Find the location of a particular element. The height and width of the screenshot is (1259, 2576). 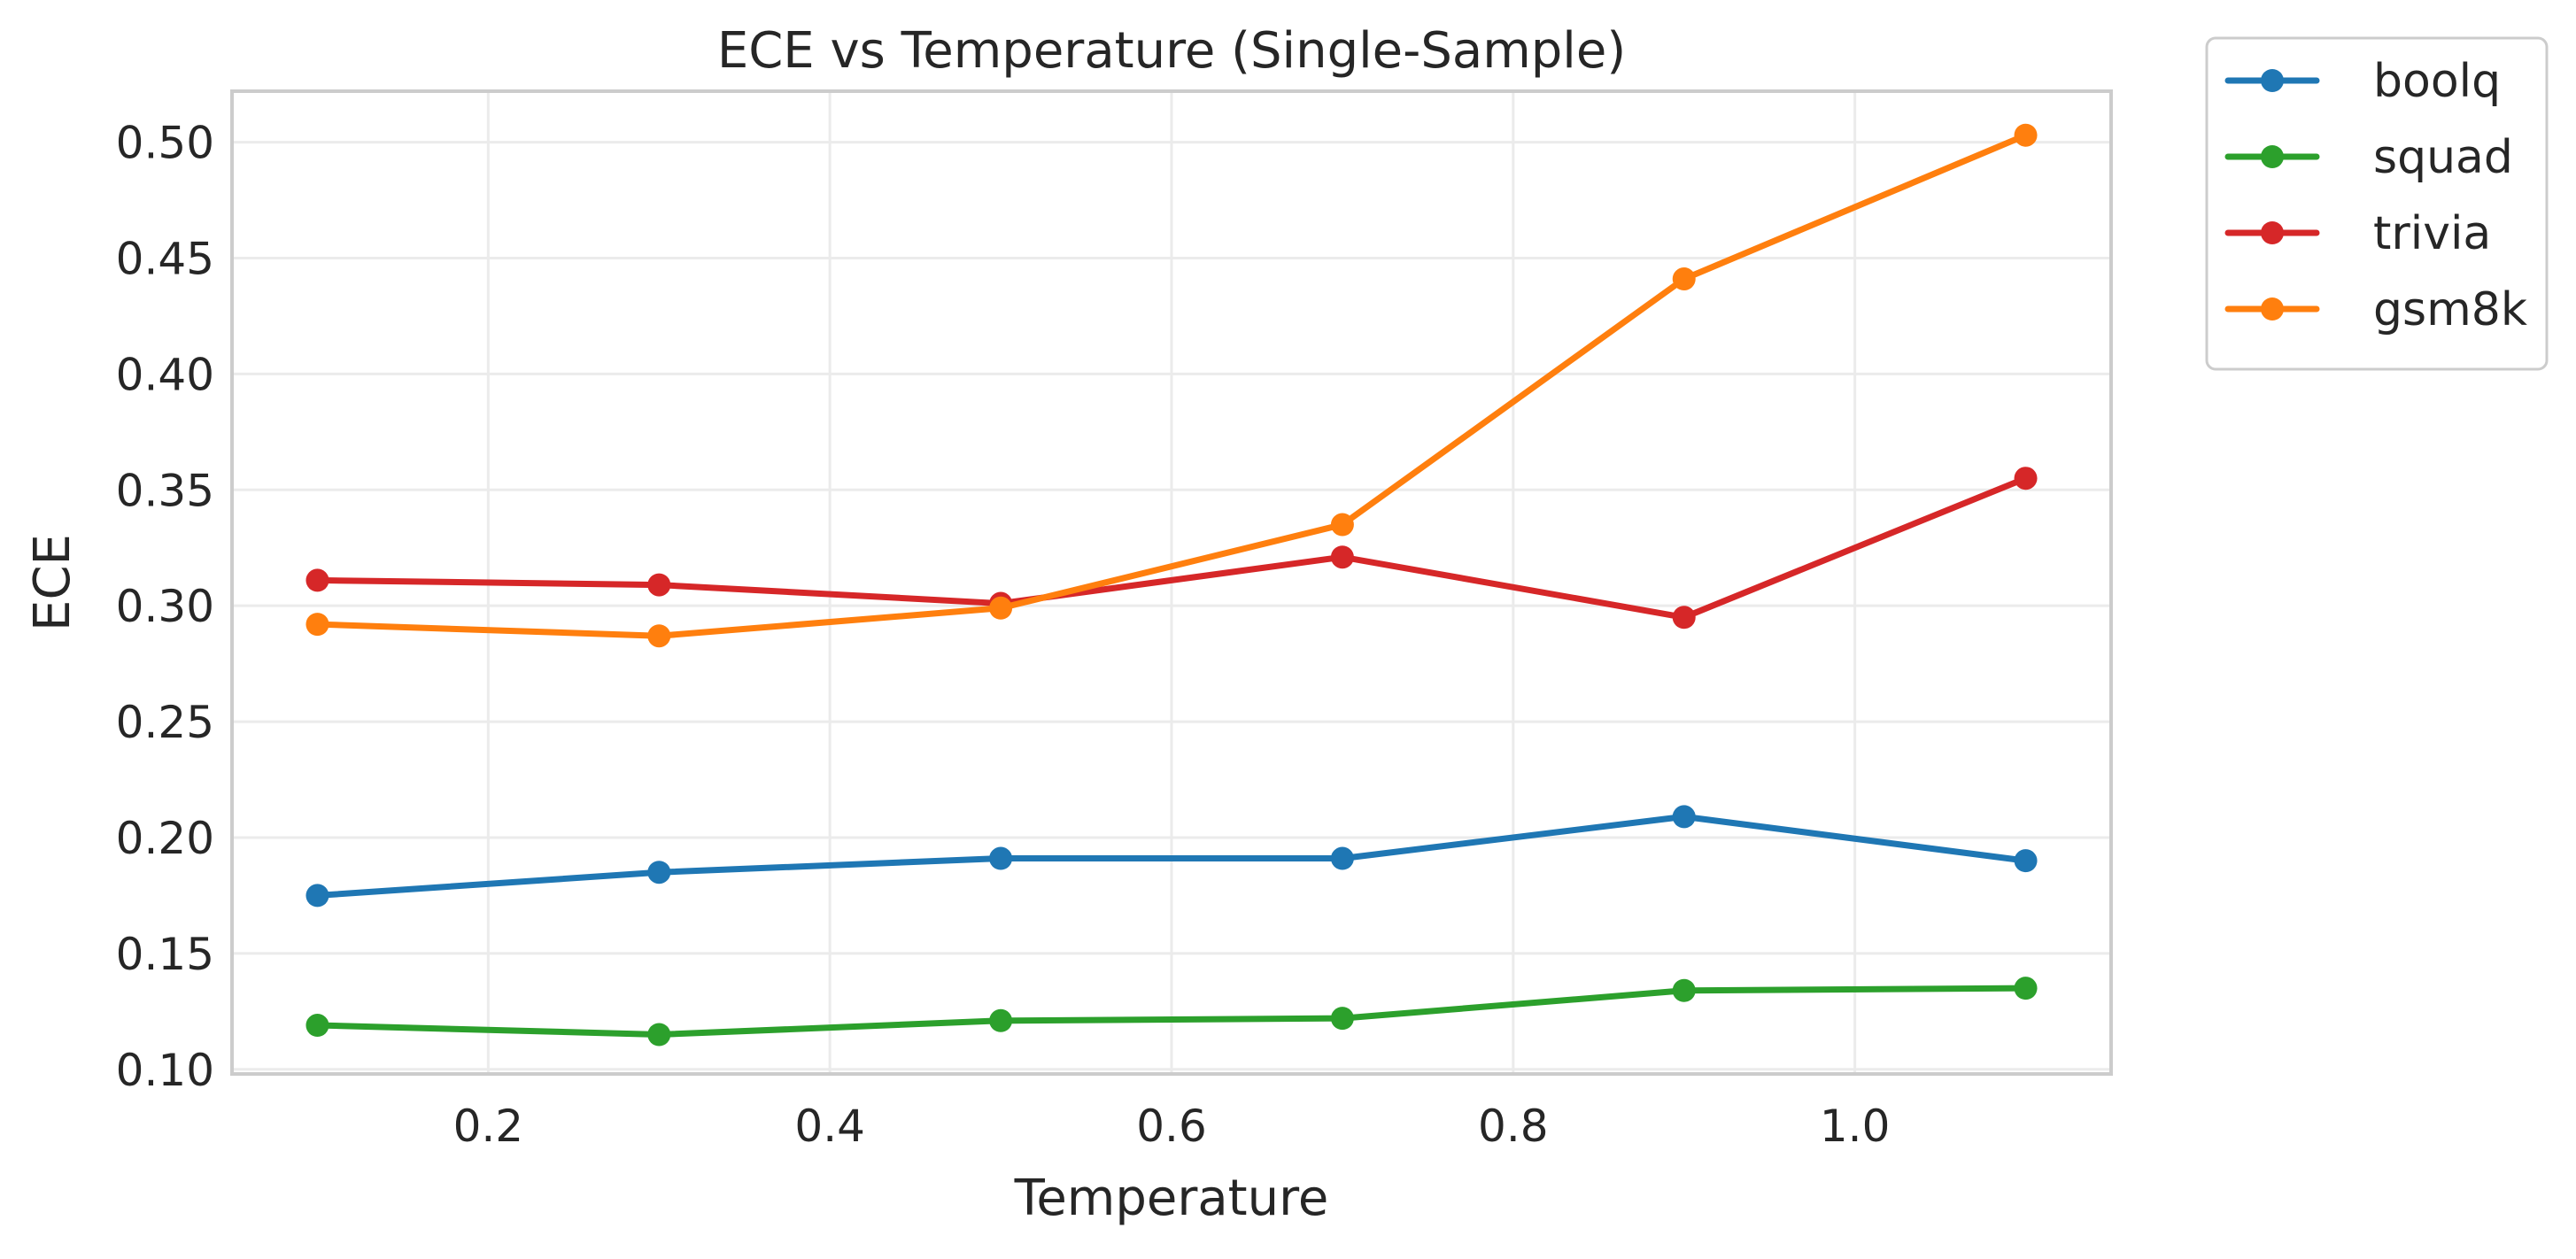

series-squad is located at coordinates (1172, 1012).